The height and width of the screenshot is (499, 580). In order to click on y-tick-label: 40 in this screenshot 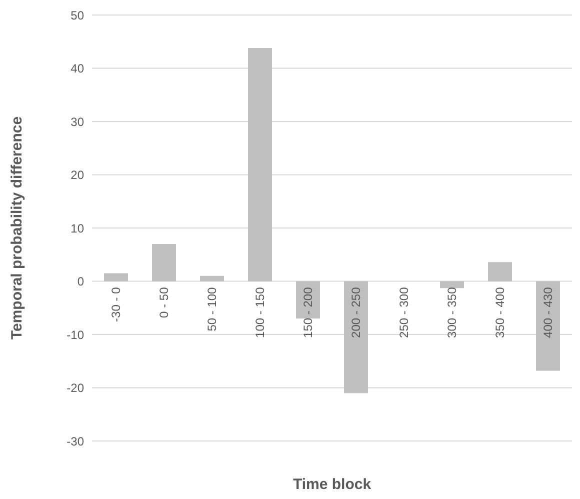, I will do `click(77, 69)`.